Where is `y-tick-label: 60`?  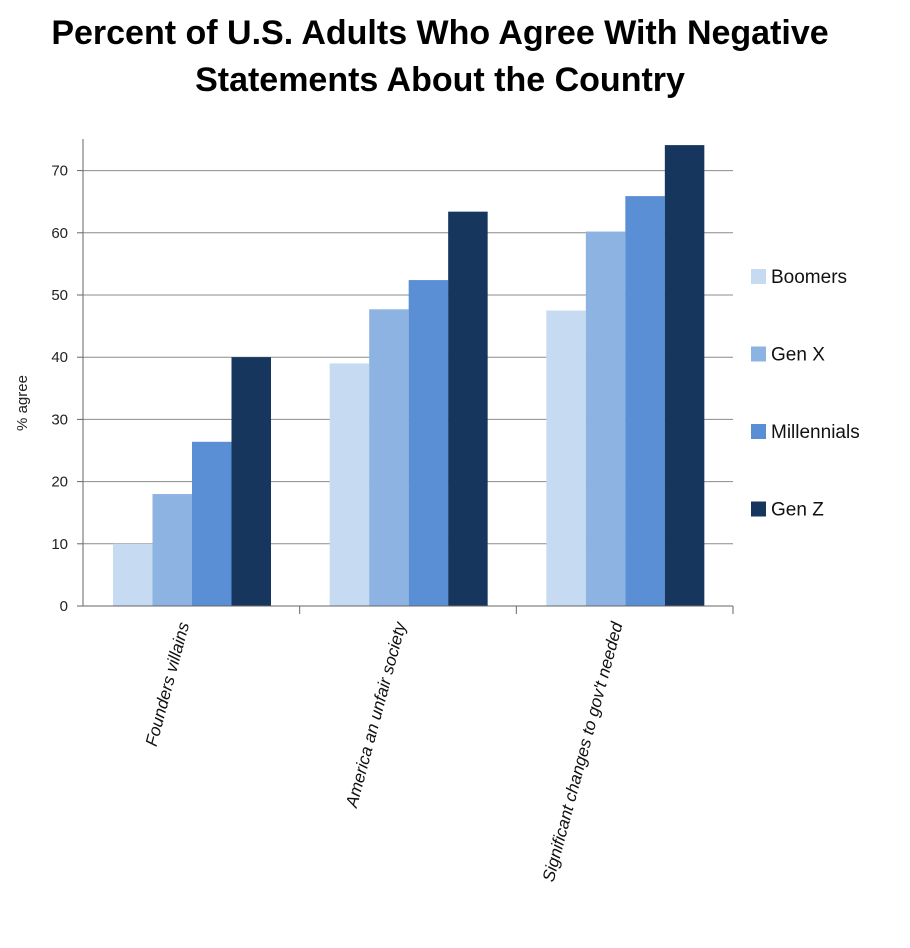 y-tick-label: 60 is located at coordinates (59, 233).